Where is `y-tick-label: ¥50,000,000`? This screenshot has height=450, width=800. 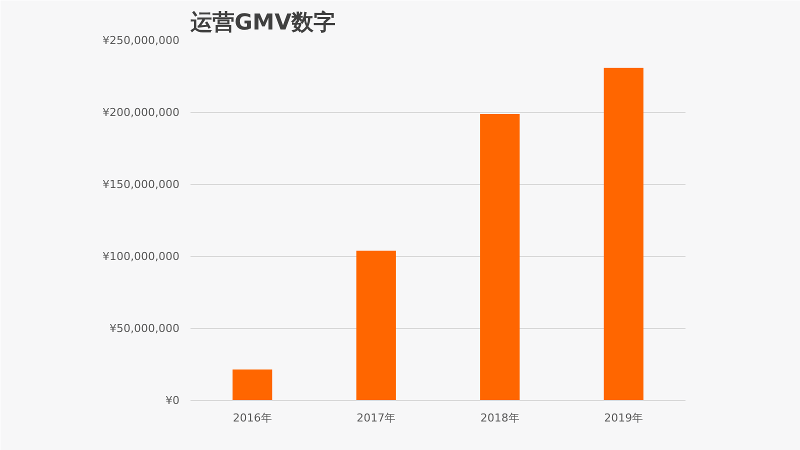
y-tick-label: ¥50,000,000 is located at coordinates (145, 328).